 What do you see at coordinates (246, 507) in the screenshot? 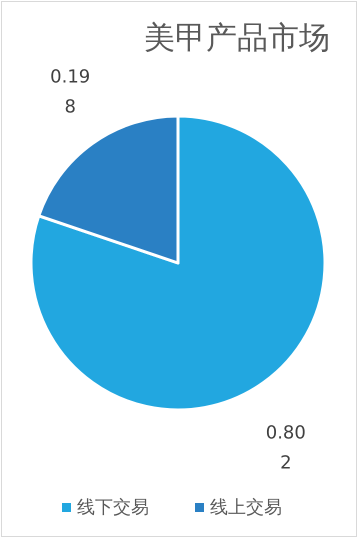
I see `legend-label: 线上交易` at bounding box center [246, 507].